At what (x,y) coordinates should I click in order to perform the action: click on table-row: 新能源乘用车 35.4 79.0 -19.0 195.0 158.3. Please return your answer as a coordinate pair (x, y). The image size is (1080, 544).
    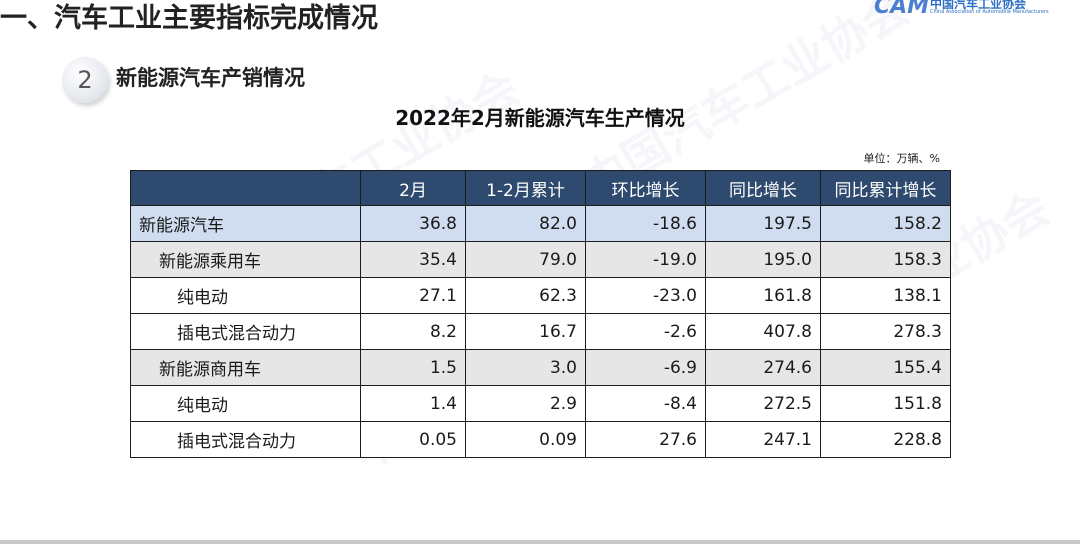
    Looking at the image, I should click on (540, 259).